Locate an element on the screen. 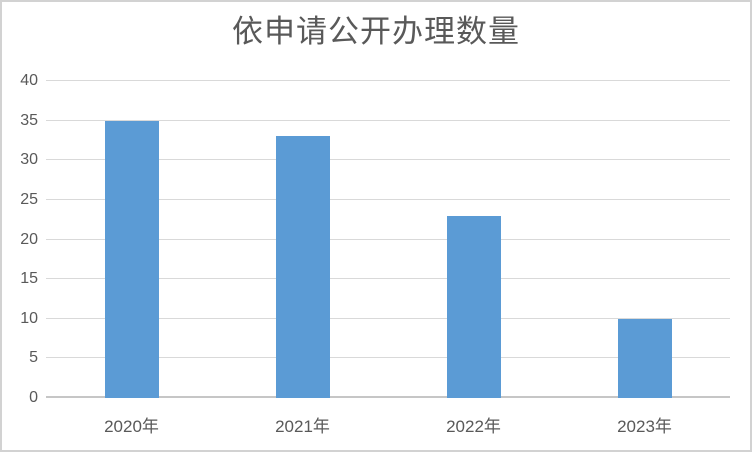  bar-2020年 is located at coordinates (131, 259).